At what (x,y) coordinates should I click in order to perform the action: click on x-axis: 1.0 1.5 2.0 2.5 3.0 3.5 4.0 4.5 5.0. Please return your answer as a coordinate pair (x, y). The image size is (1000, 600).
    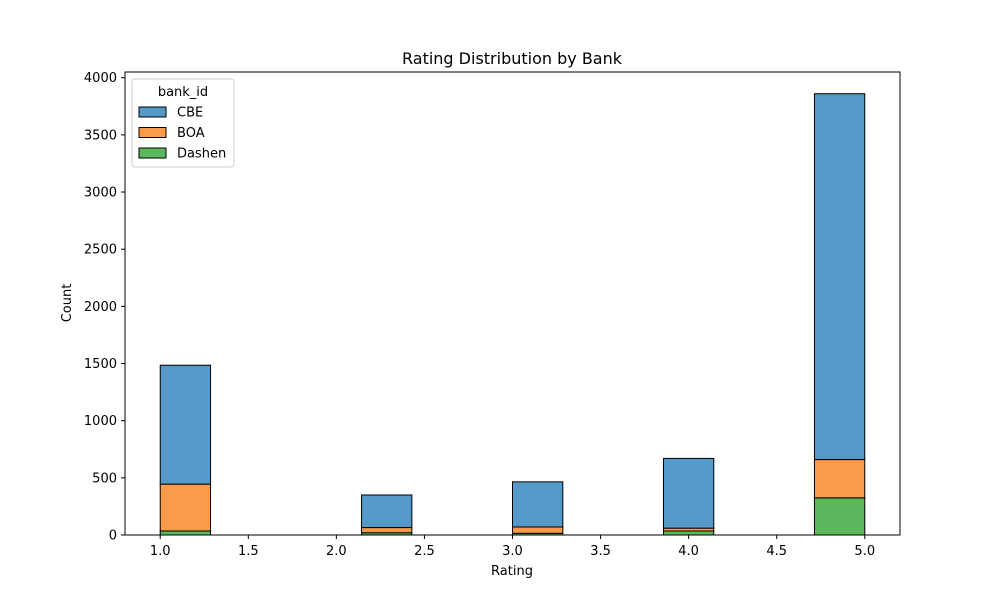
    Looking at the image, I should click on (512, 547).